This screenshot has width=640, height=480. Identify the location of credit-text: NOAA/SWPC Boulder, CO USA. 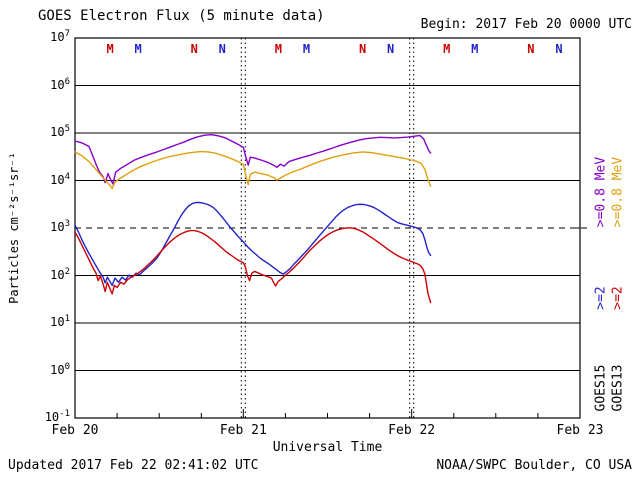
(534, 465).